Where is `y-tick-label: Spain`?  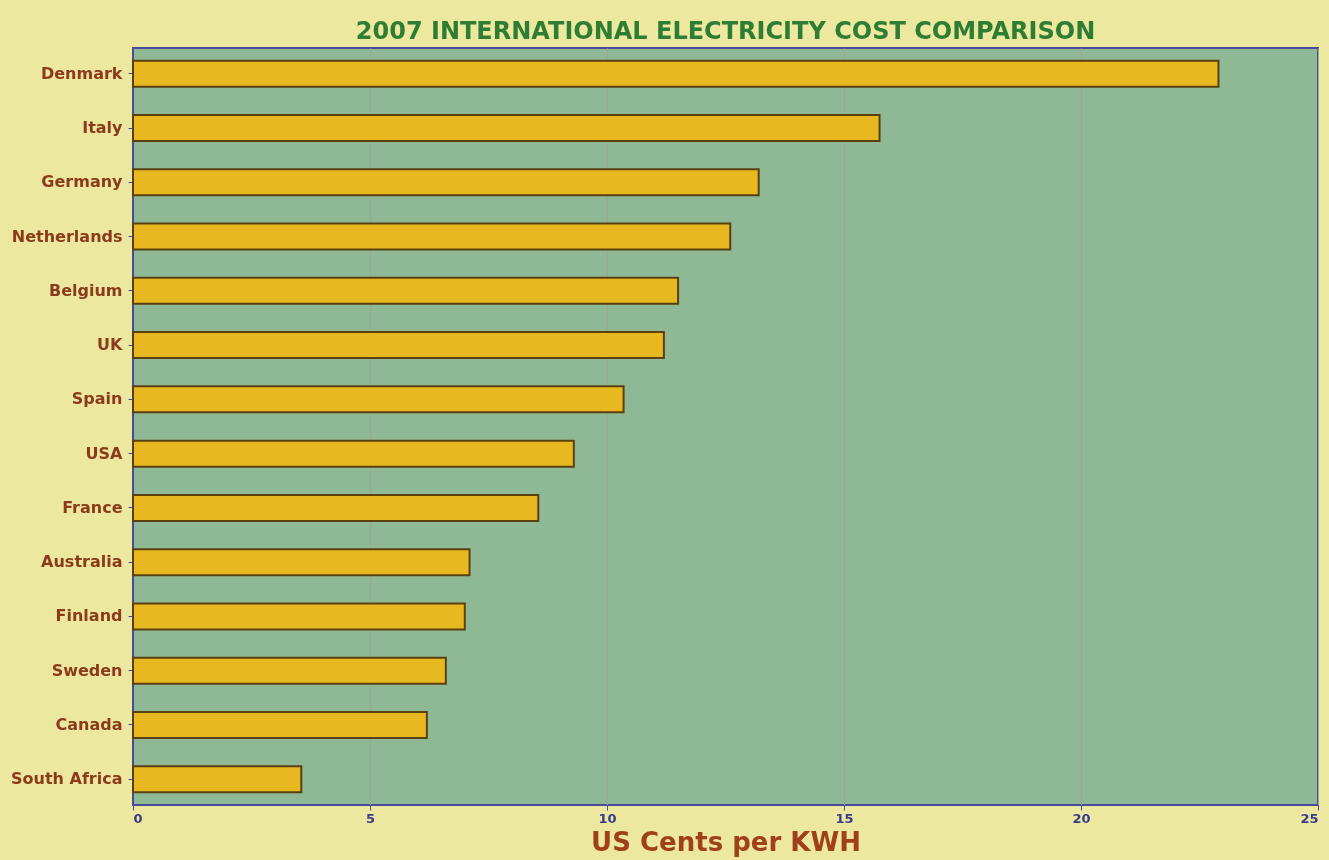
y-tick-label: Spain is located at coordinates (97, 399).